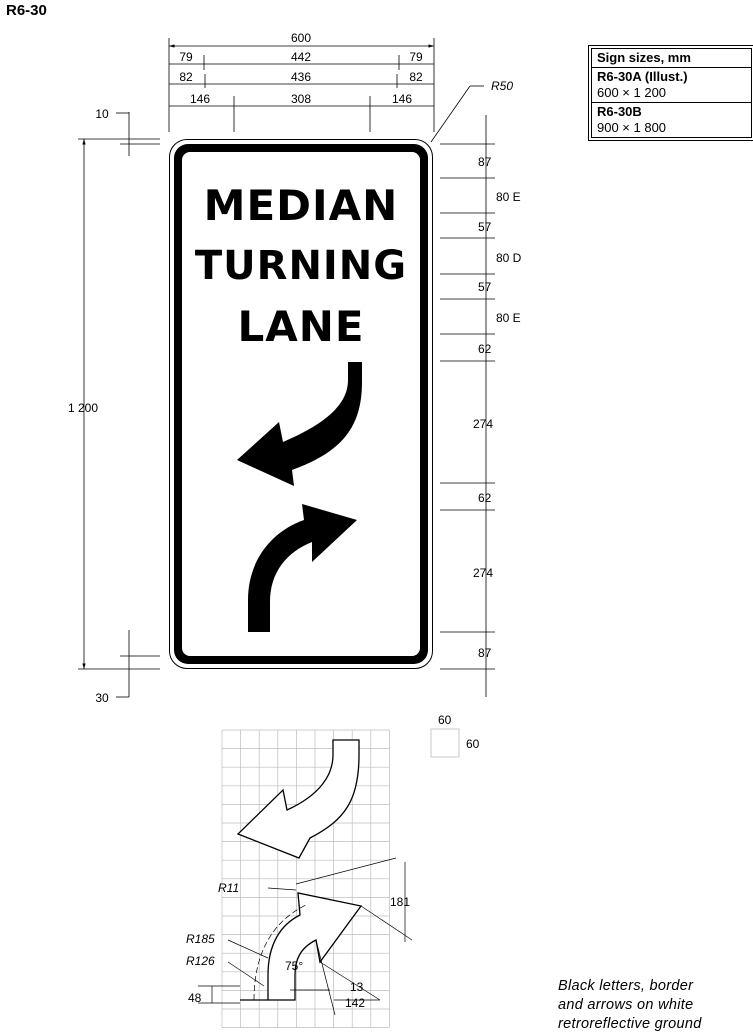 This screenshot has height=1034, width=753. What do you see at coordinates (195, 998) in the screenshot?
I see `detail-bottom-offset: 48` at bounding box center [195, 998].